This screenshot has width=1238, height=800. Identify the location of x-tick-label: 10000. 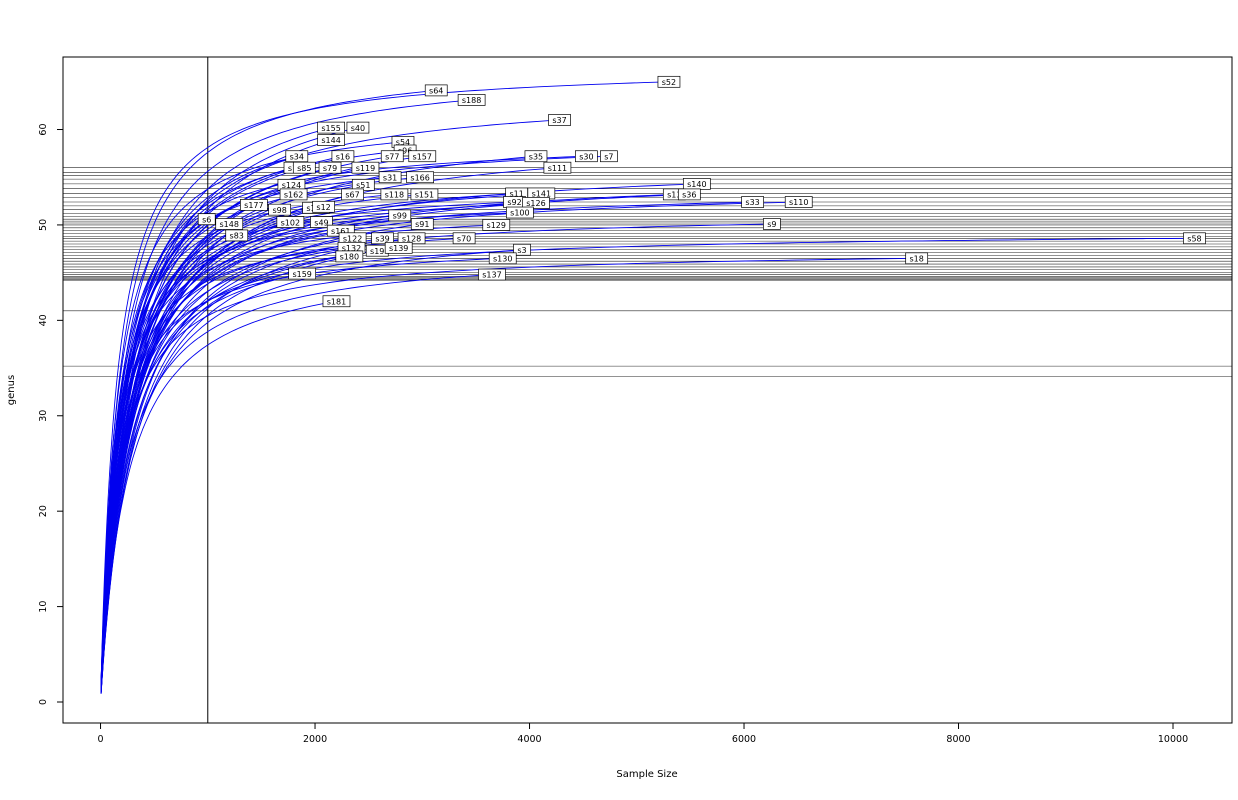
(1173, 739).